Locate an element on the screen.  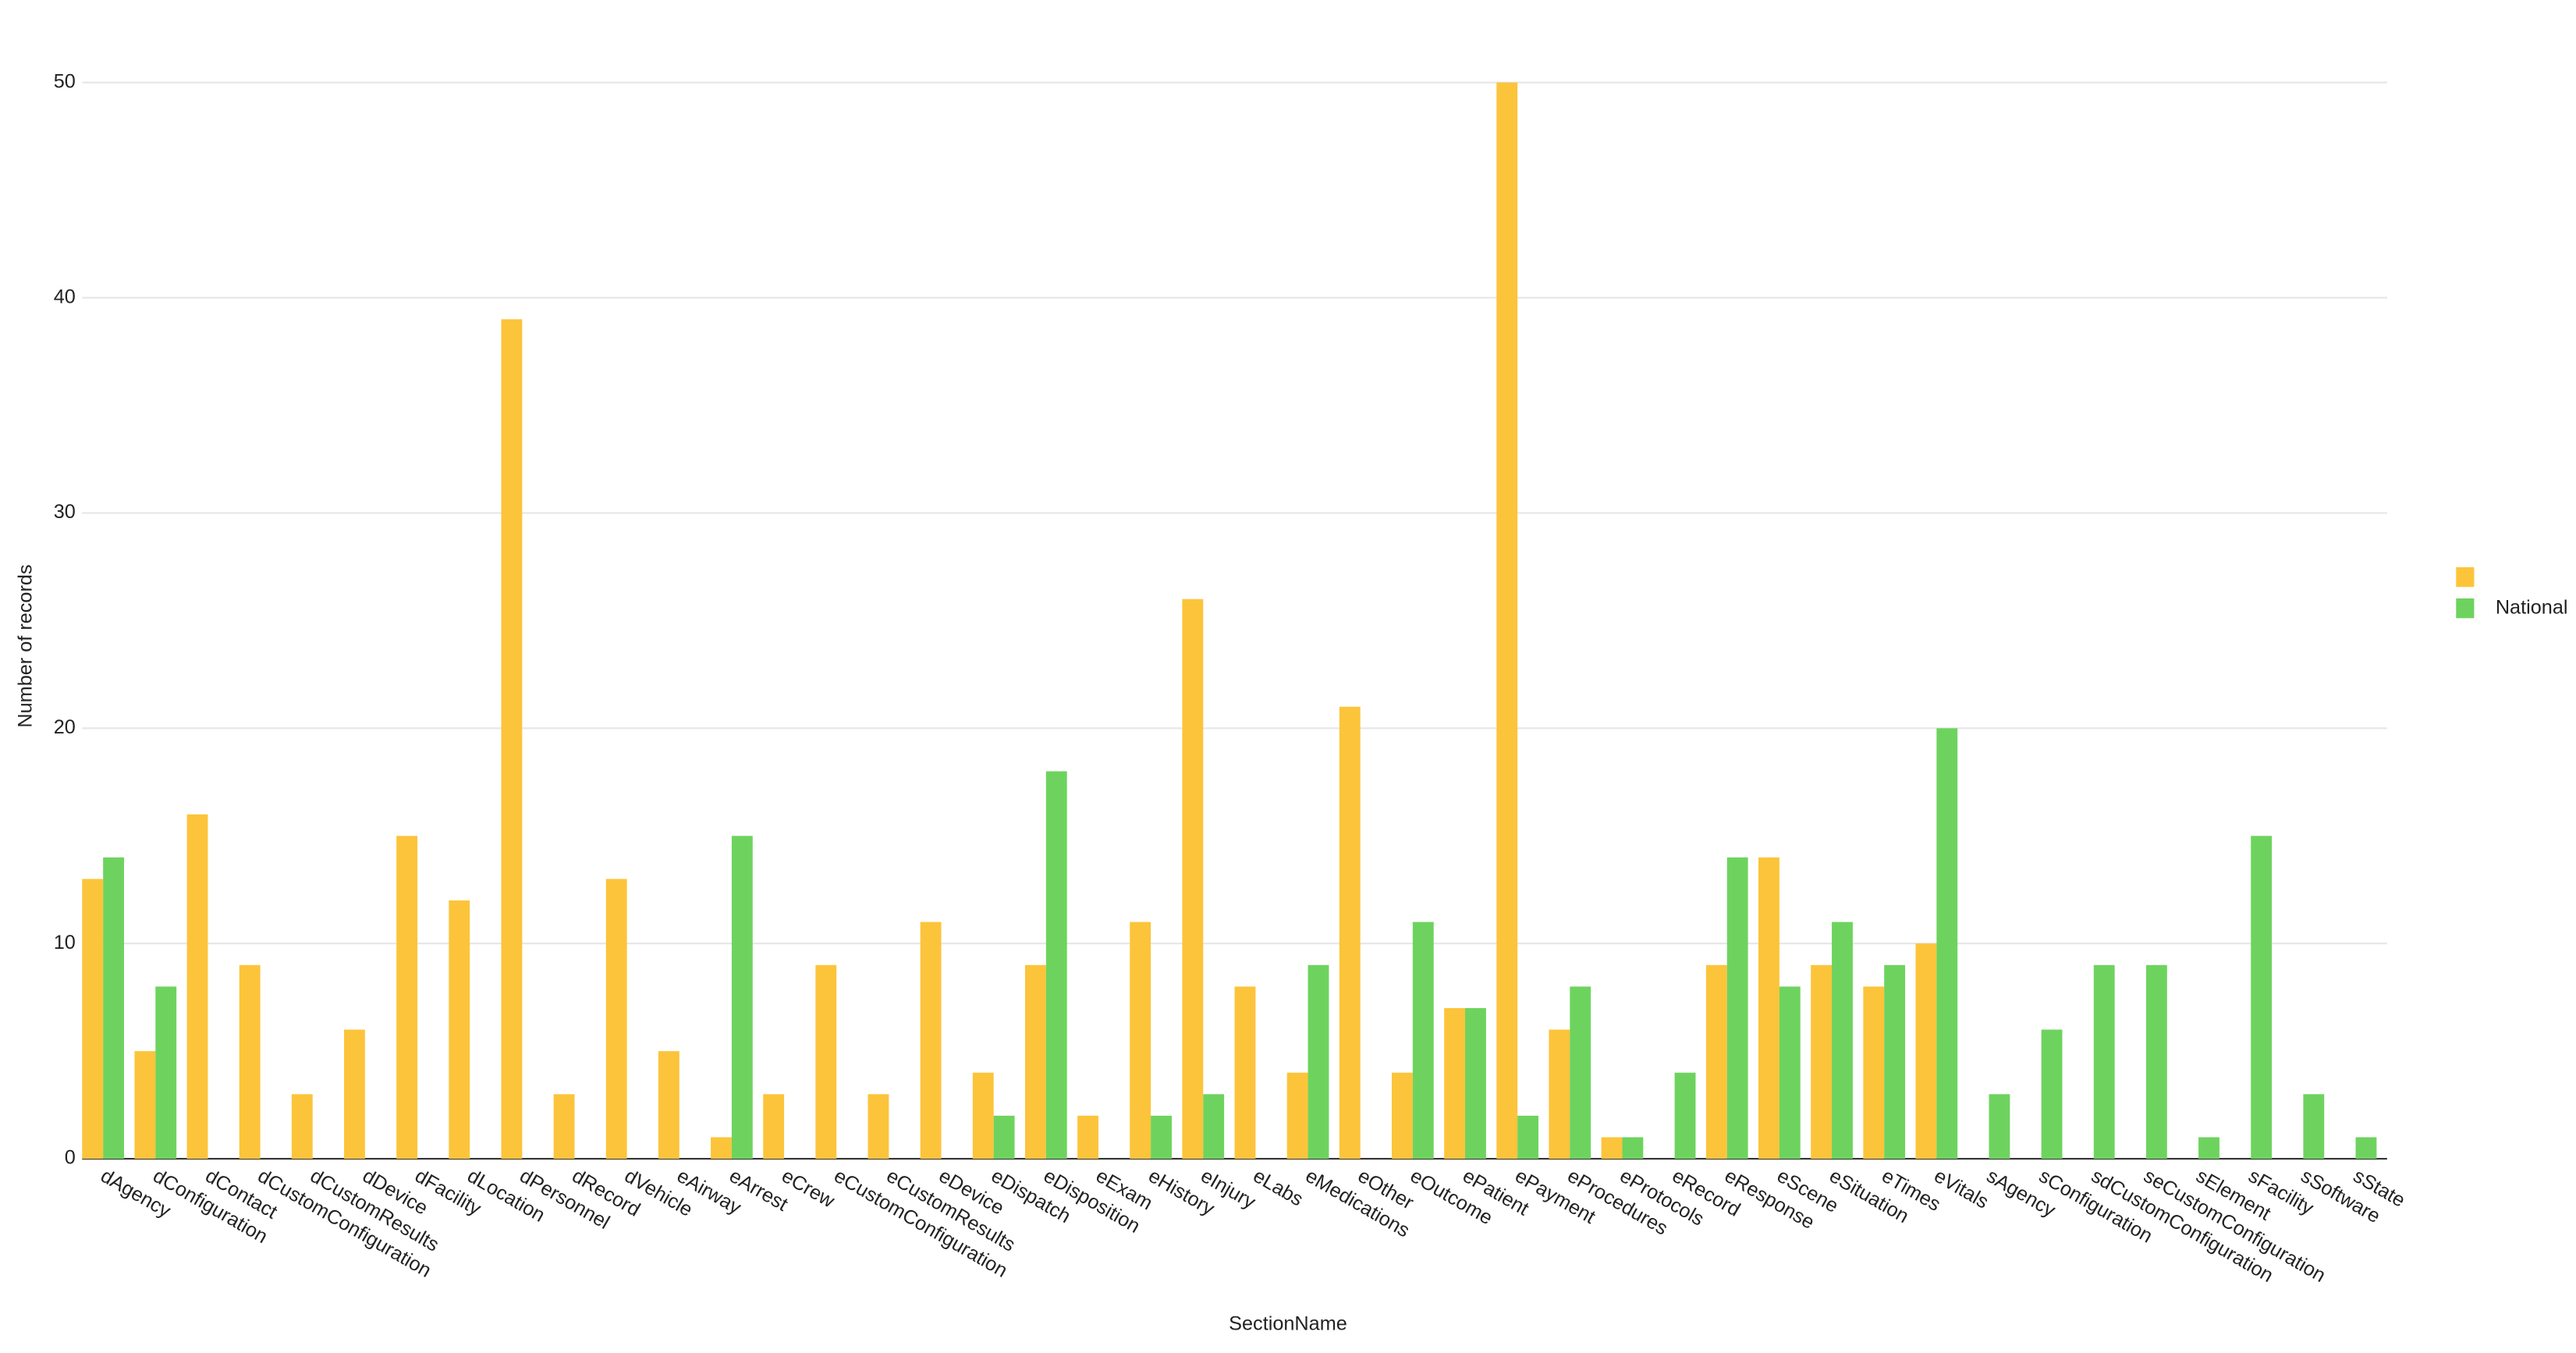
y-tick-label: 40 is located at coordinates (65, 296).